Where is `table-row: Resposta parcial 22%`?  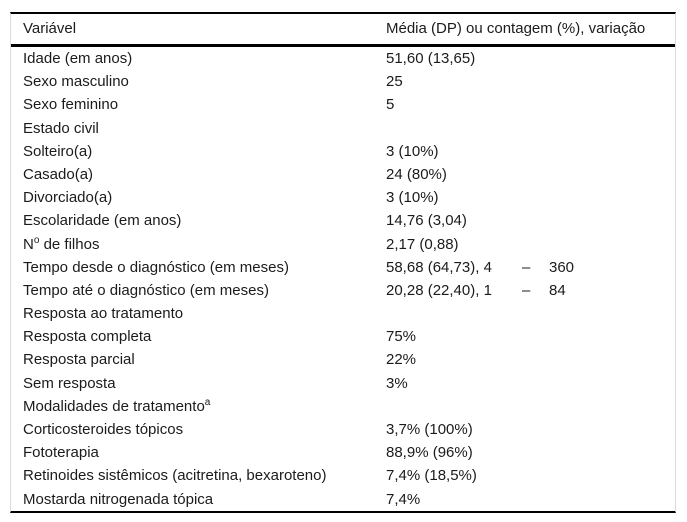 table-row: Resposta parcial 22% is located at coordinates (343, 359).